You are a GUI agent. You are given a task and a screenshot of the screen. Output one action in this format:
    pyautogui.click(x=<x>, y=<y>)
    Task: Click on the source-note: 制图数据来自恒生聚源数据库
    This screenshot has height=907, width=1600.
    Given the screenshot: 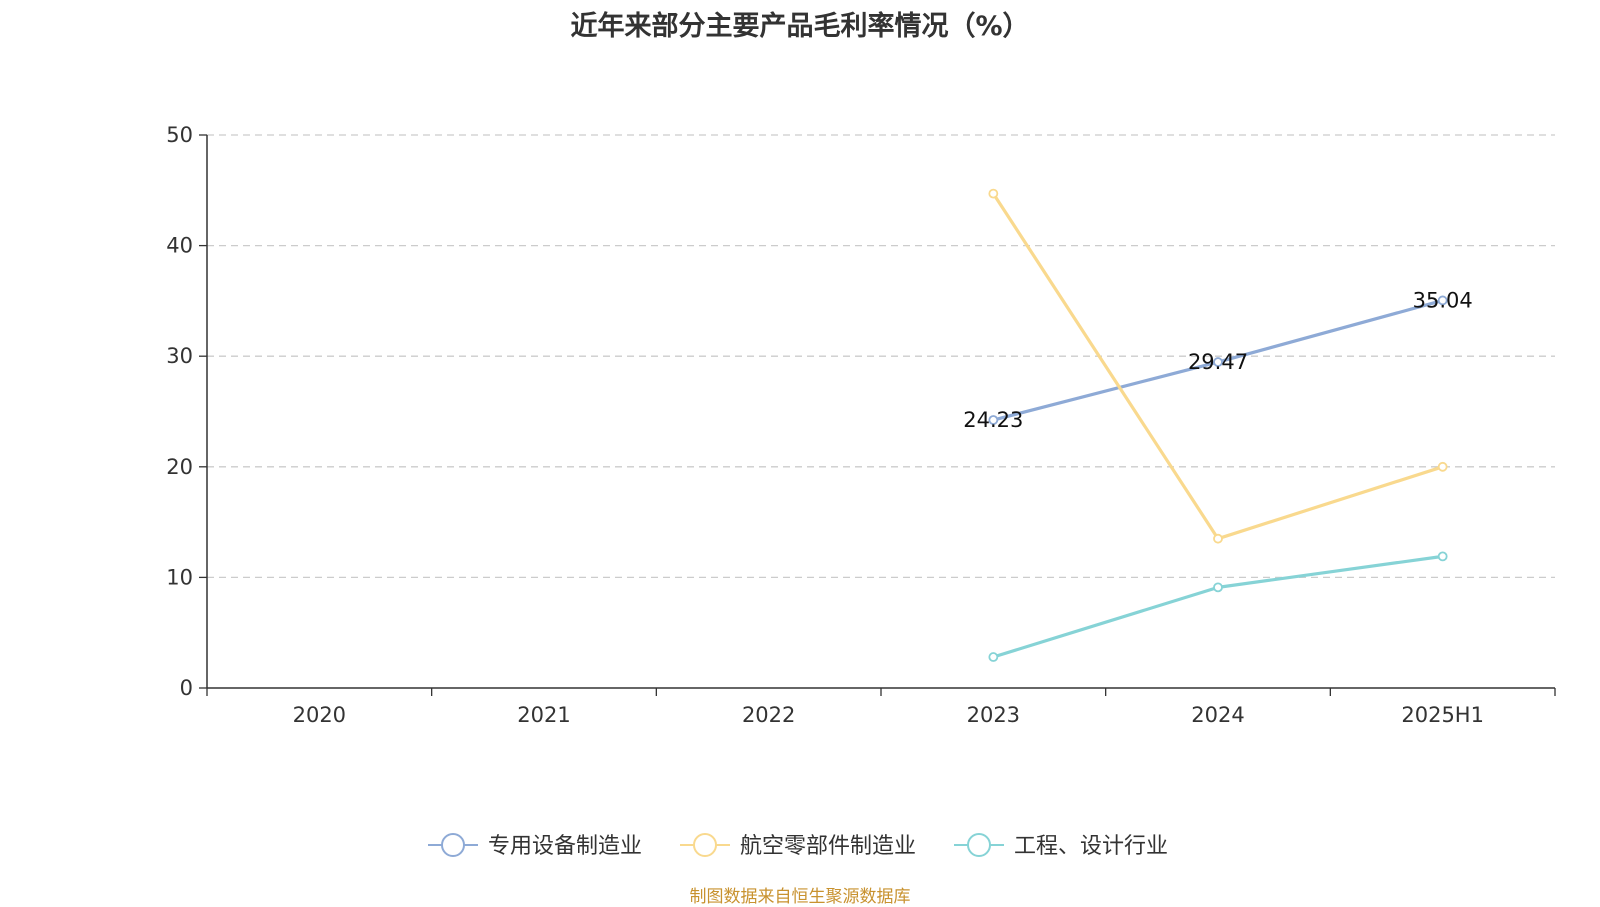 What is the action you would take?
    pyautogui.click(x=800, y=897)
    